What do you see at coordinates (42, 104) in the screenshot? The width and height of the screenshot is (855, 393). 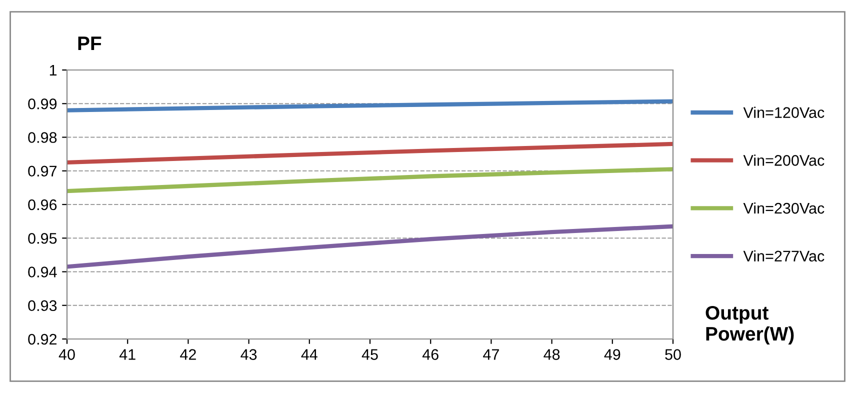 I see `y-tick-label: 0.99` at bounding box center [42, 104].